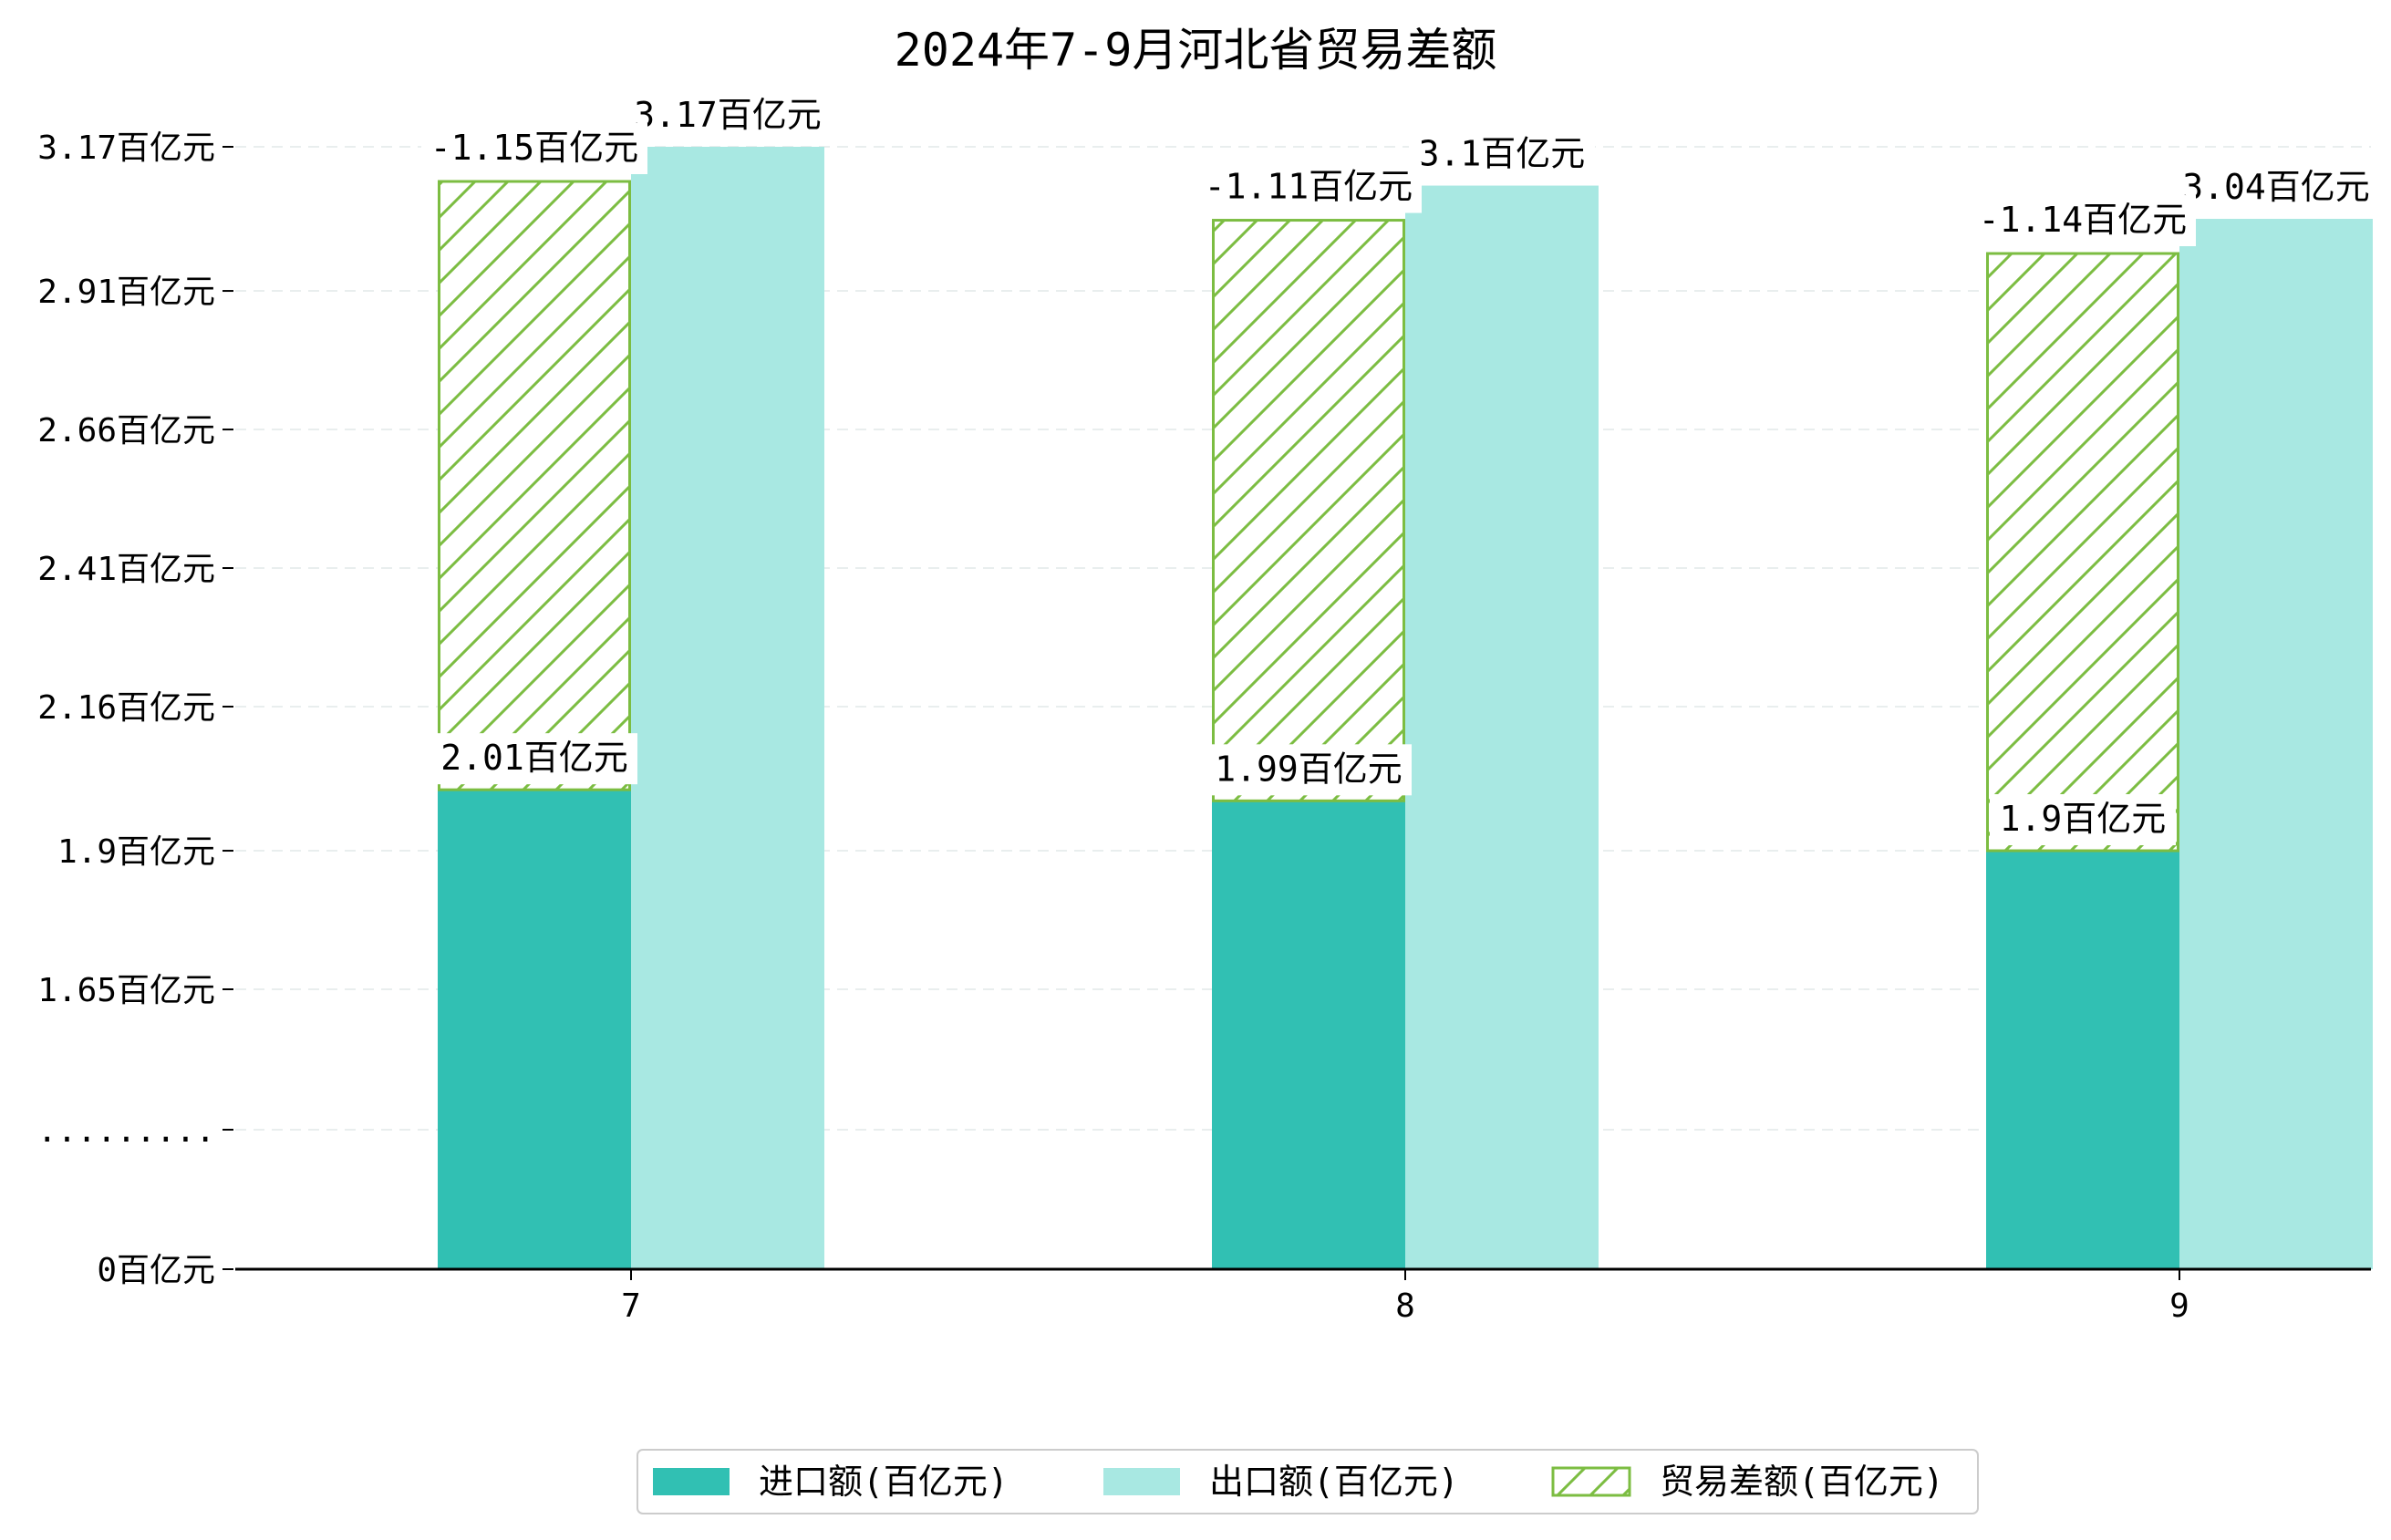 The width and height of the screenshot is (2391, 1540). I want to click on legend-label: 进口额(百亿元), so click(884, 1482).